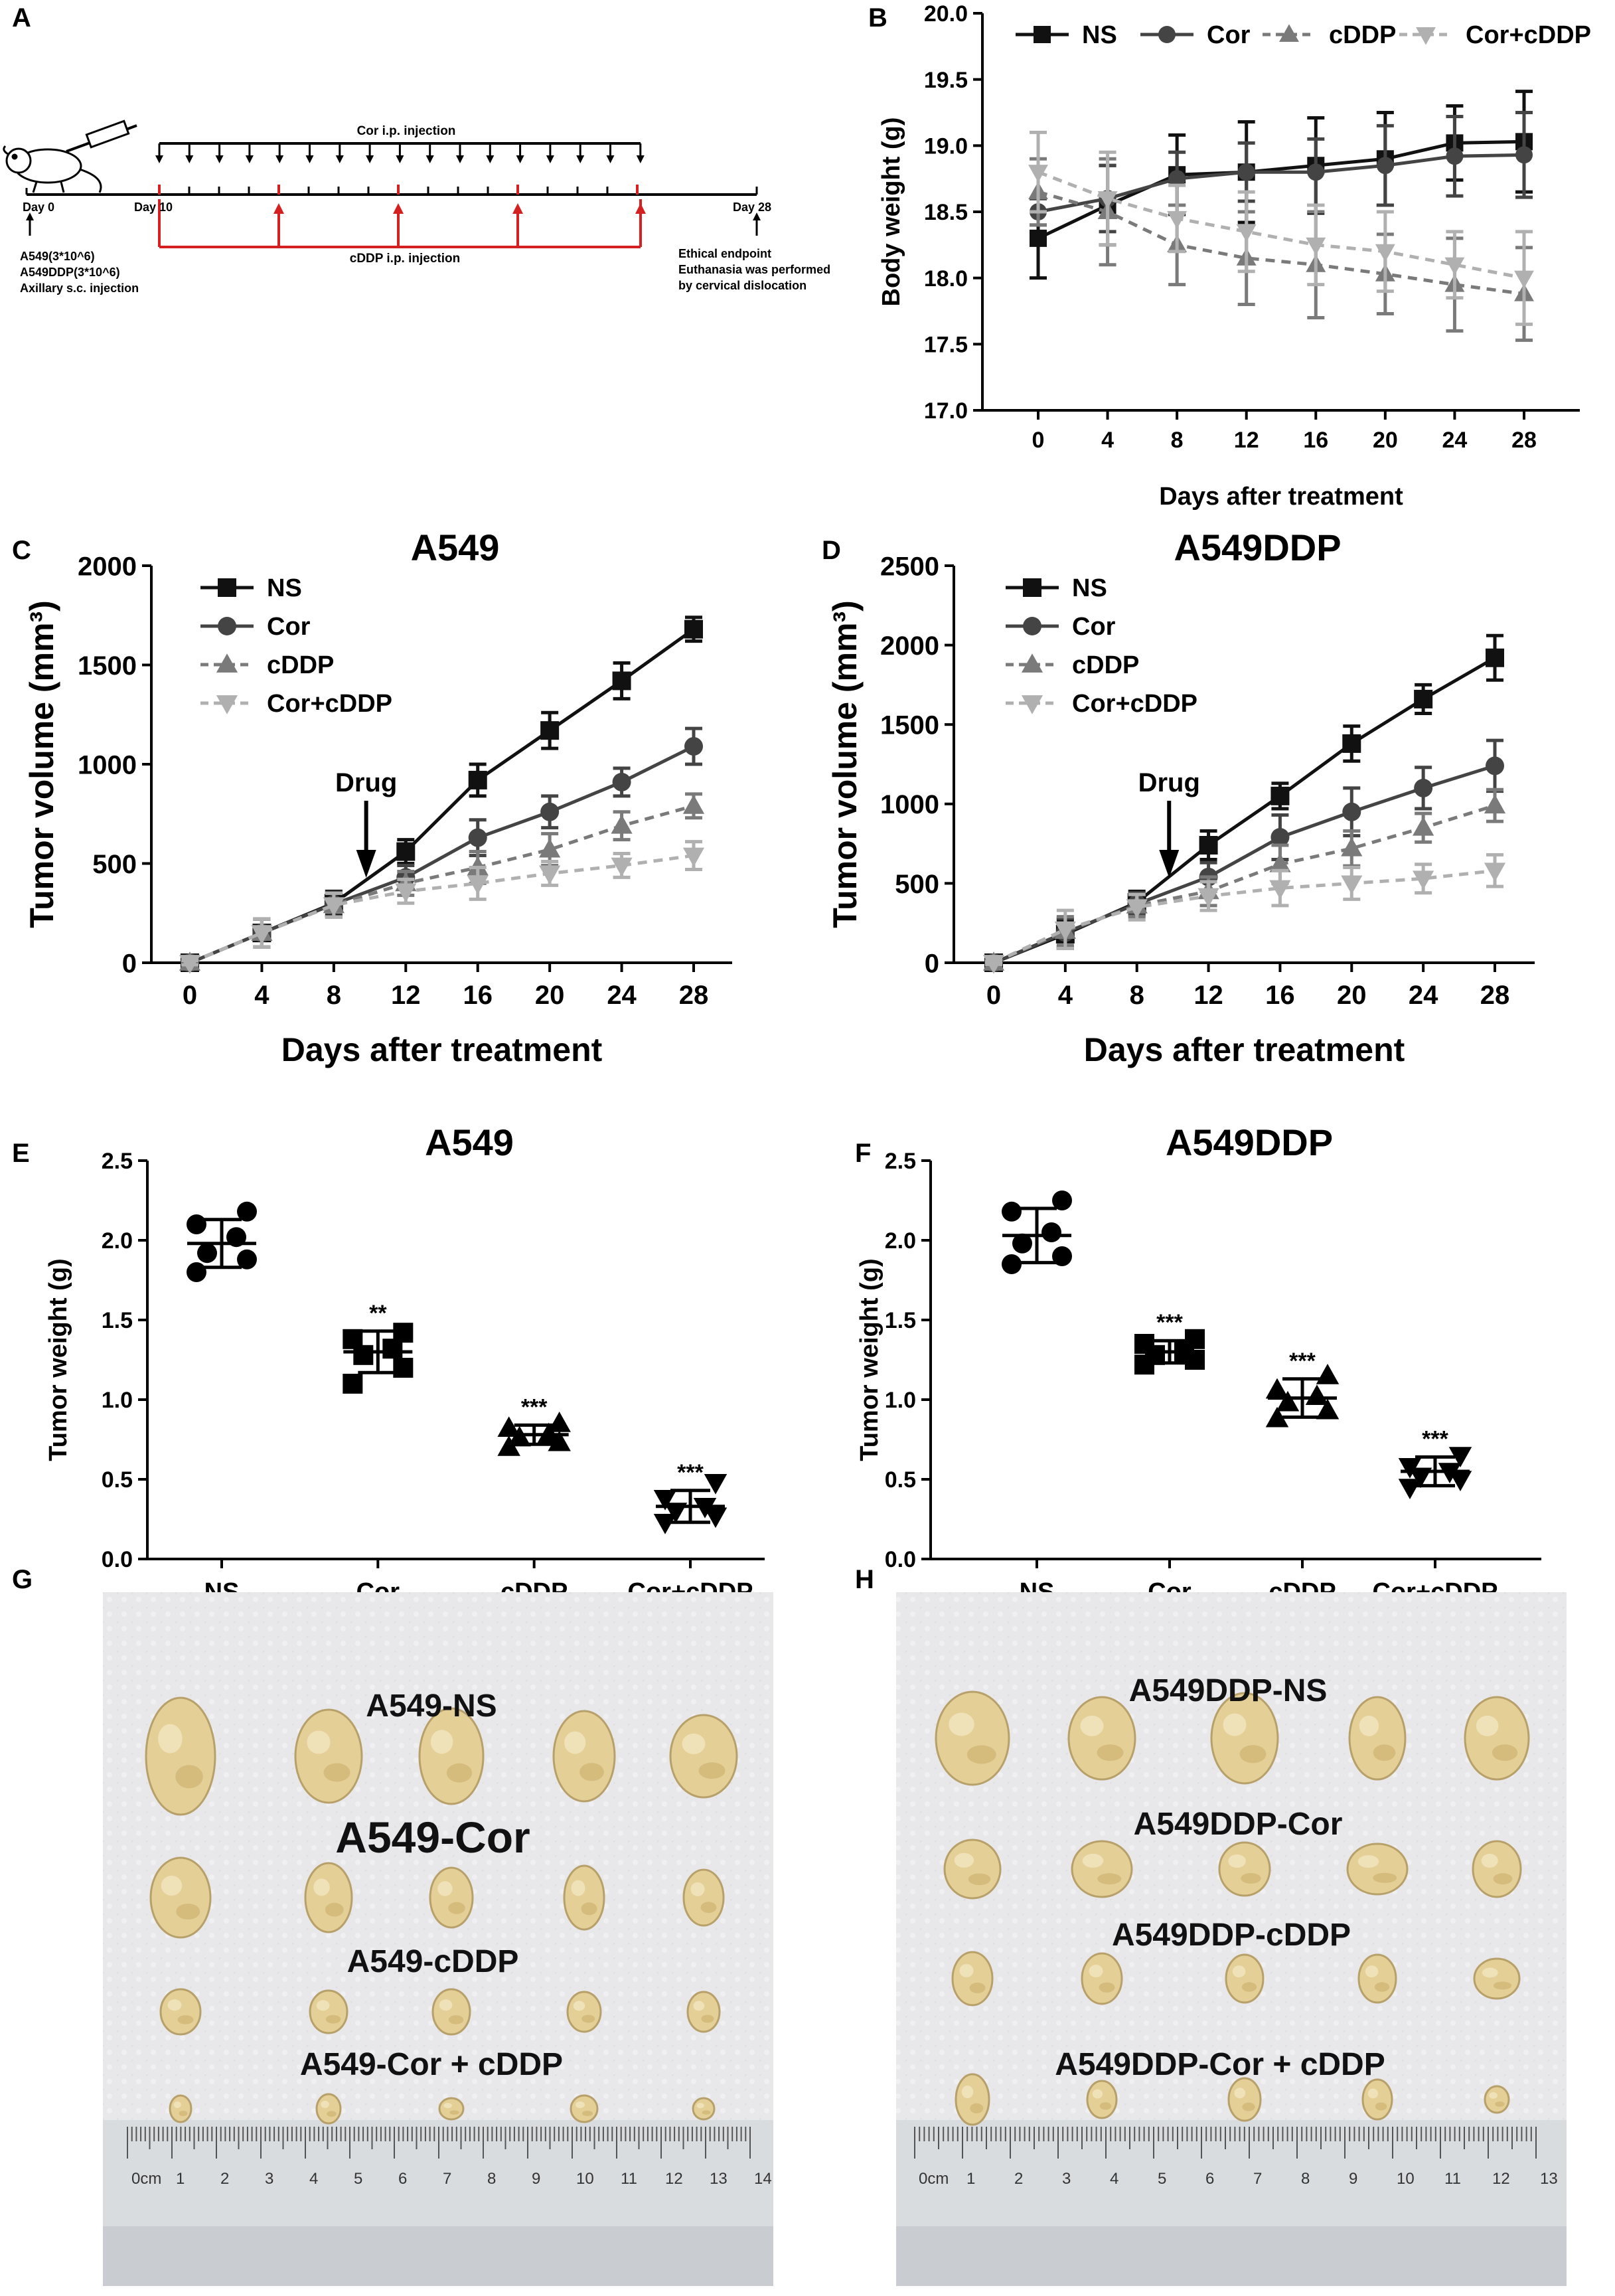  Describe the element at coordinates (433, 1961) in the screenshot. I see `photo-row-label: A549-cDDP` at that location.